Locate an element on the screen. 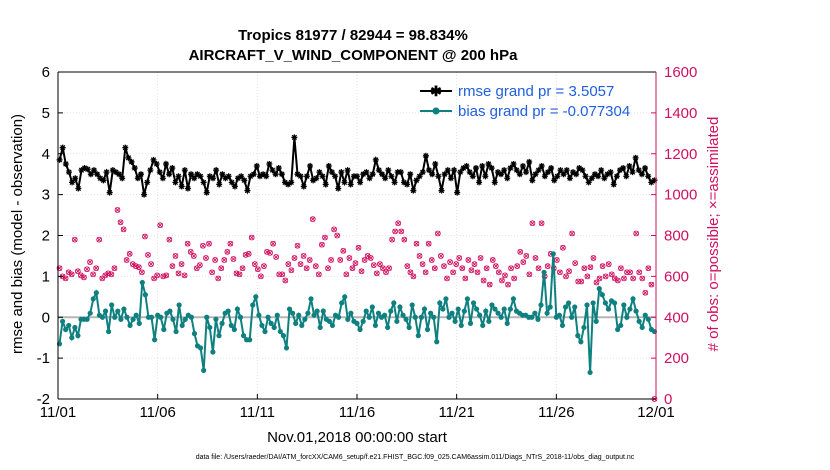 This screenshot has width=830, height=470. y2-tick-label: 800 is located at coordinates (676, 236).